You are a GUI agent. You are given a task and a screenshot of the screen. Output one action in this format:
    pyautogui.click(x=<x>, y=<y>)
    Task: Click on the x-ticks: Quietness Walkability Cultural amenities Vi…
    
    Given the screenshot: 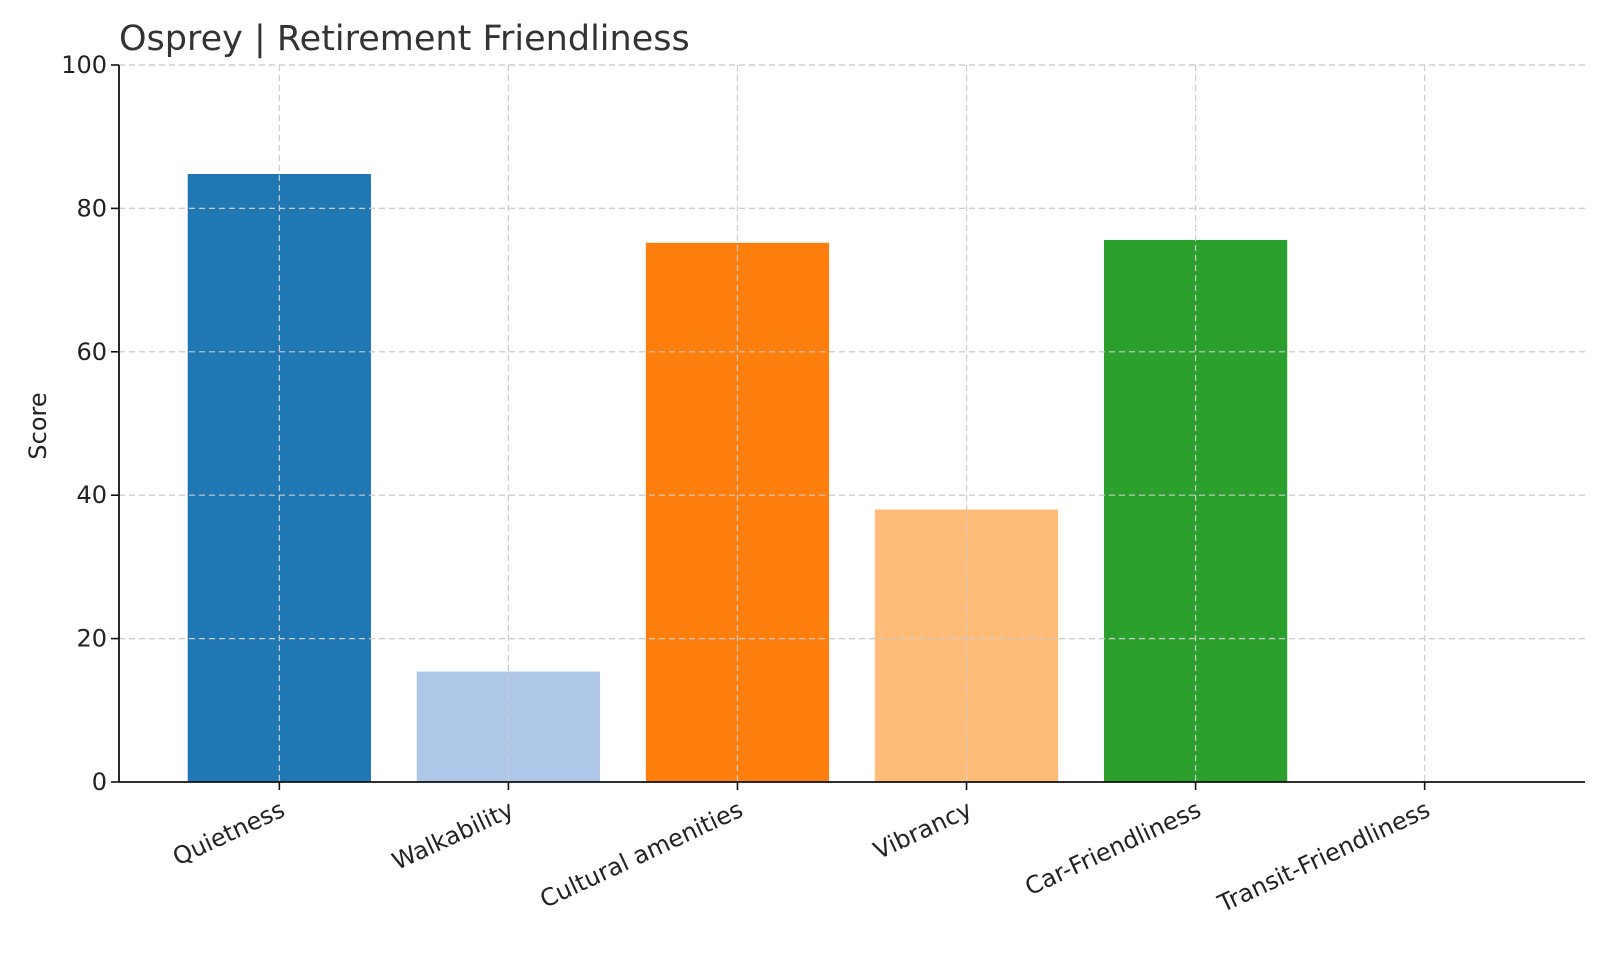 What is the action you would take?
    pyautogui.click(x=801, y=850)
    